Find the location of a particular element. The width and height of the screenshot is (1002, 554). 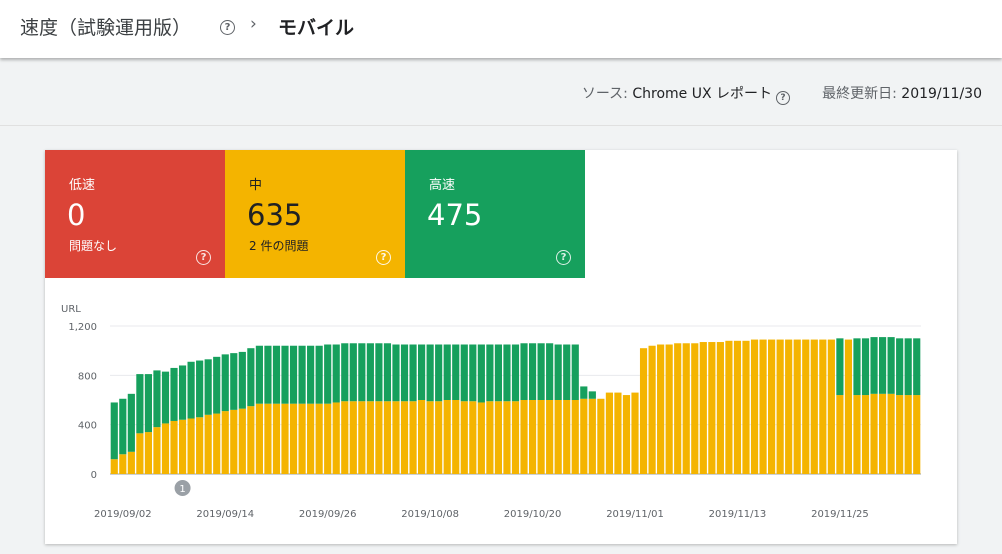

breadcrumb-root: 速度（試験運用版） is located at coordinates (106, 28).